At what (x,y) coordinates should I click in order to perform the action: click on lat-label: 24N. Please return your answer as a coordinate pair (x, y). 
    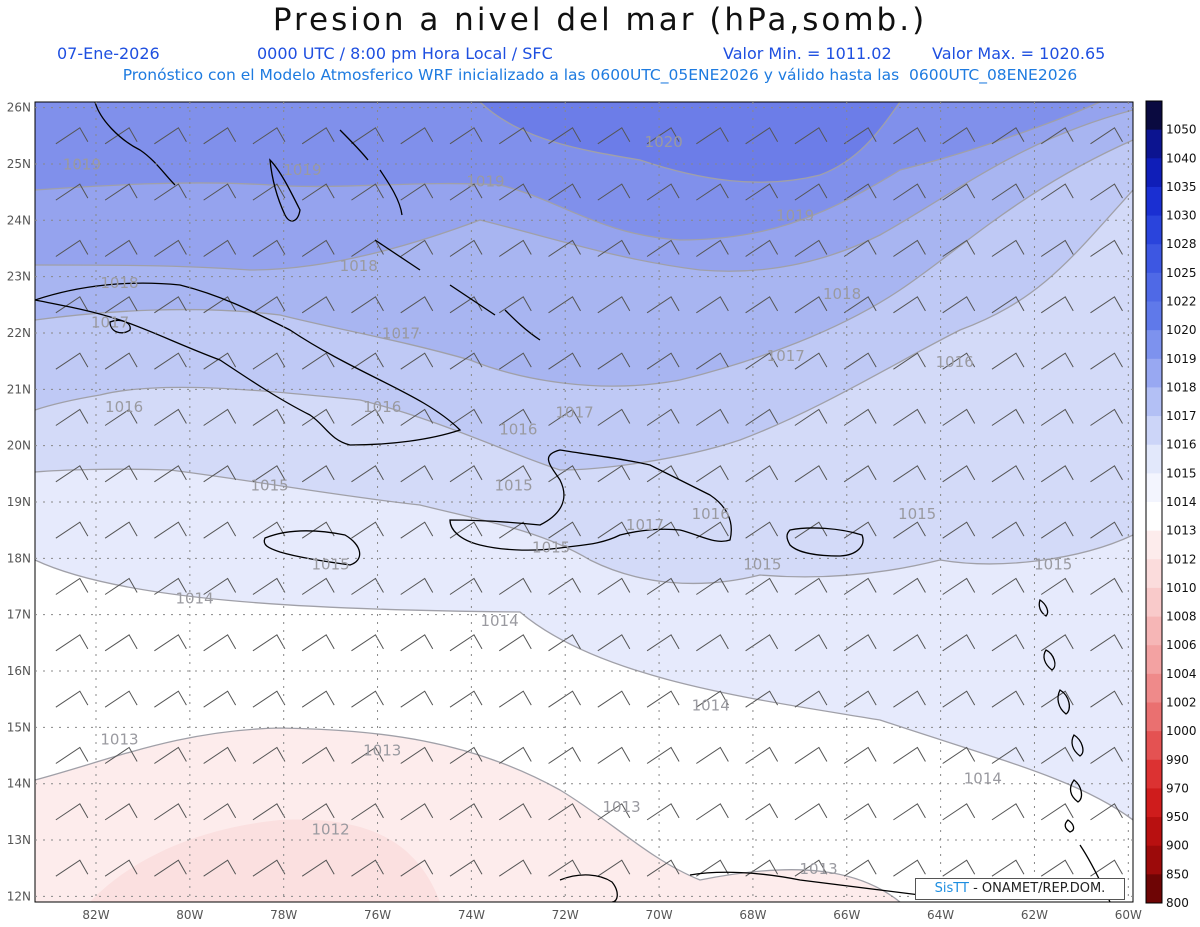
    Looking at the image, I should click on (19, 220).